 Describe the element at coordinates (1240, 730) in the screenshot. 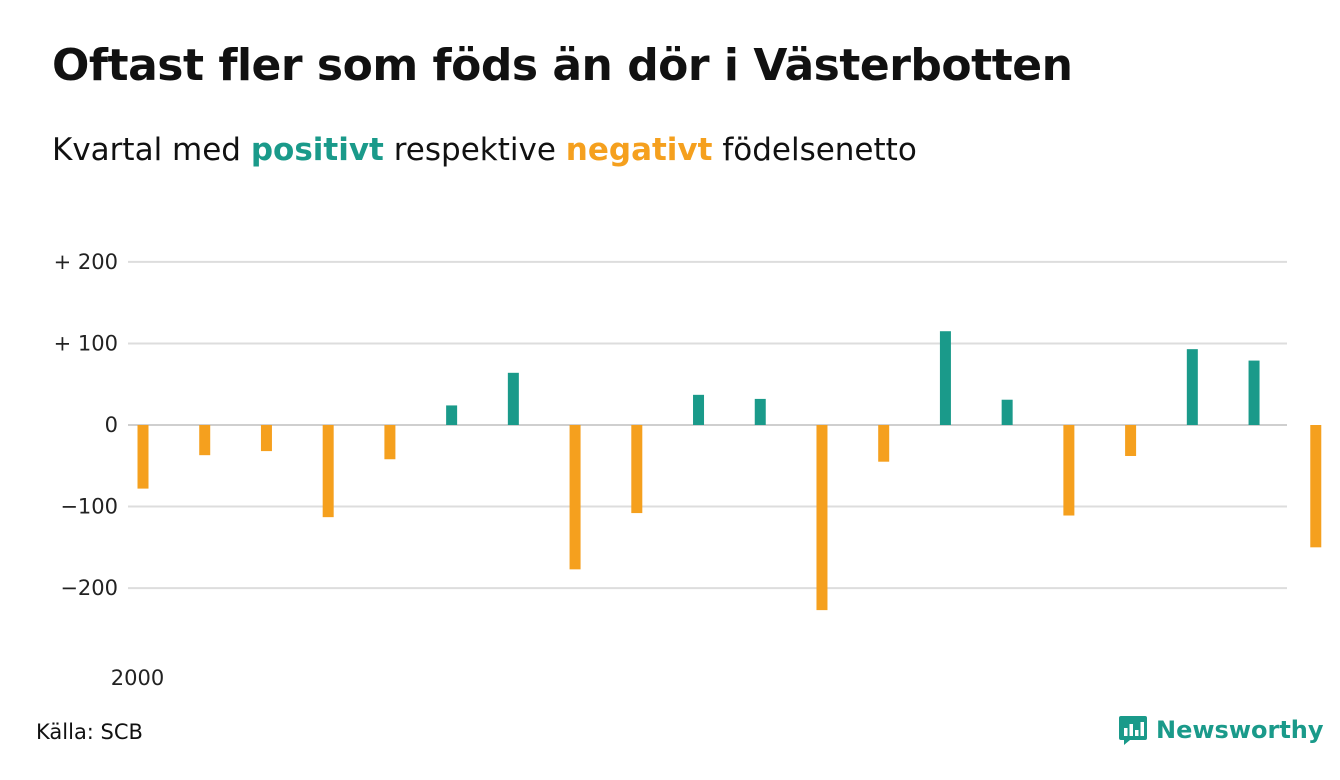

I see `brand-name: Newsworthy` at that location.